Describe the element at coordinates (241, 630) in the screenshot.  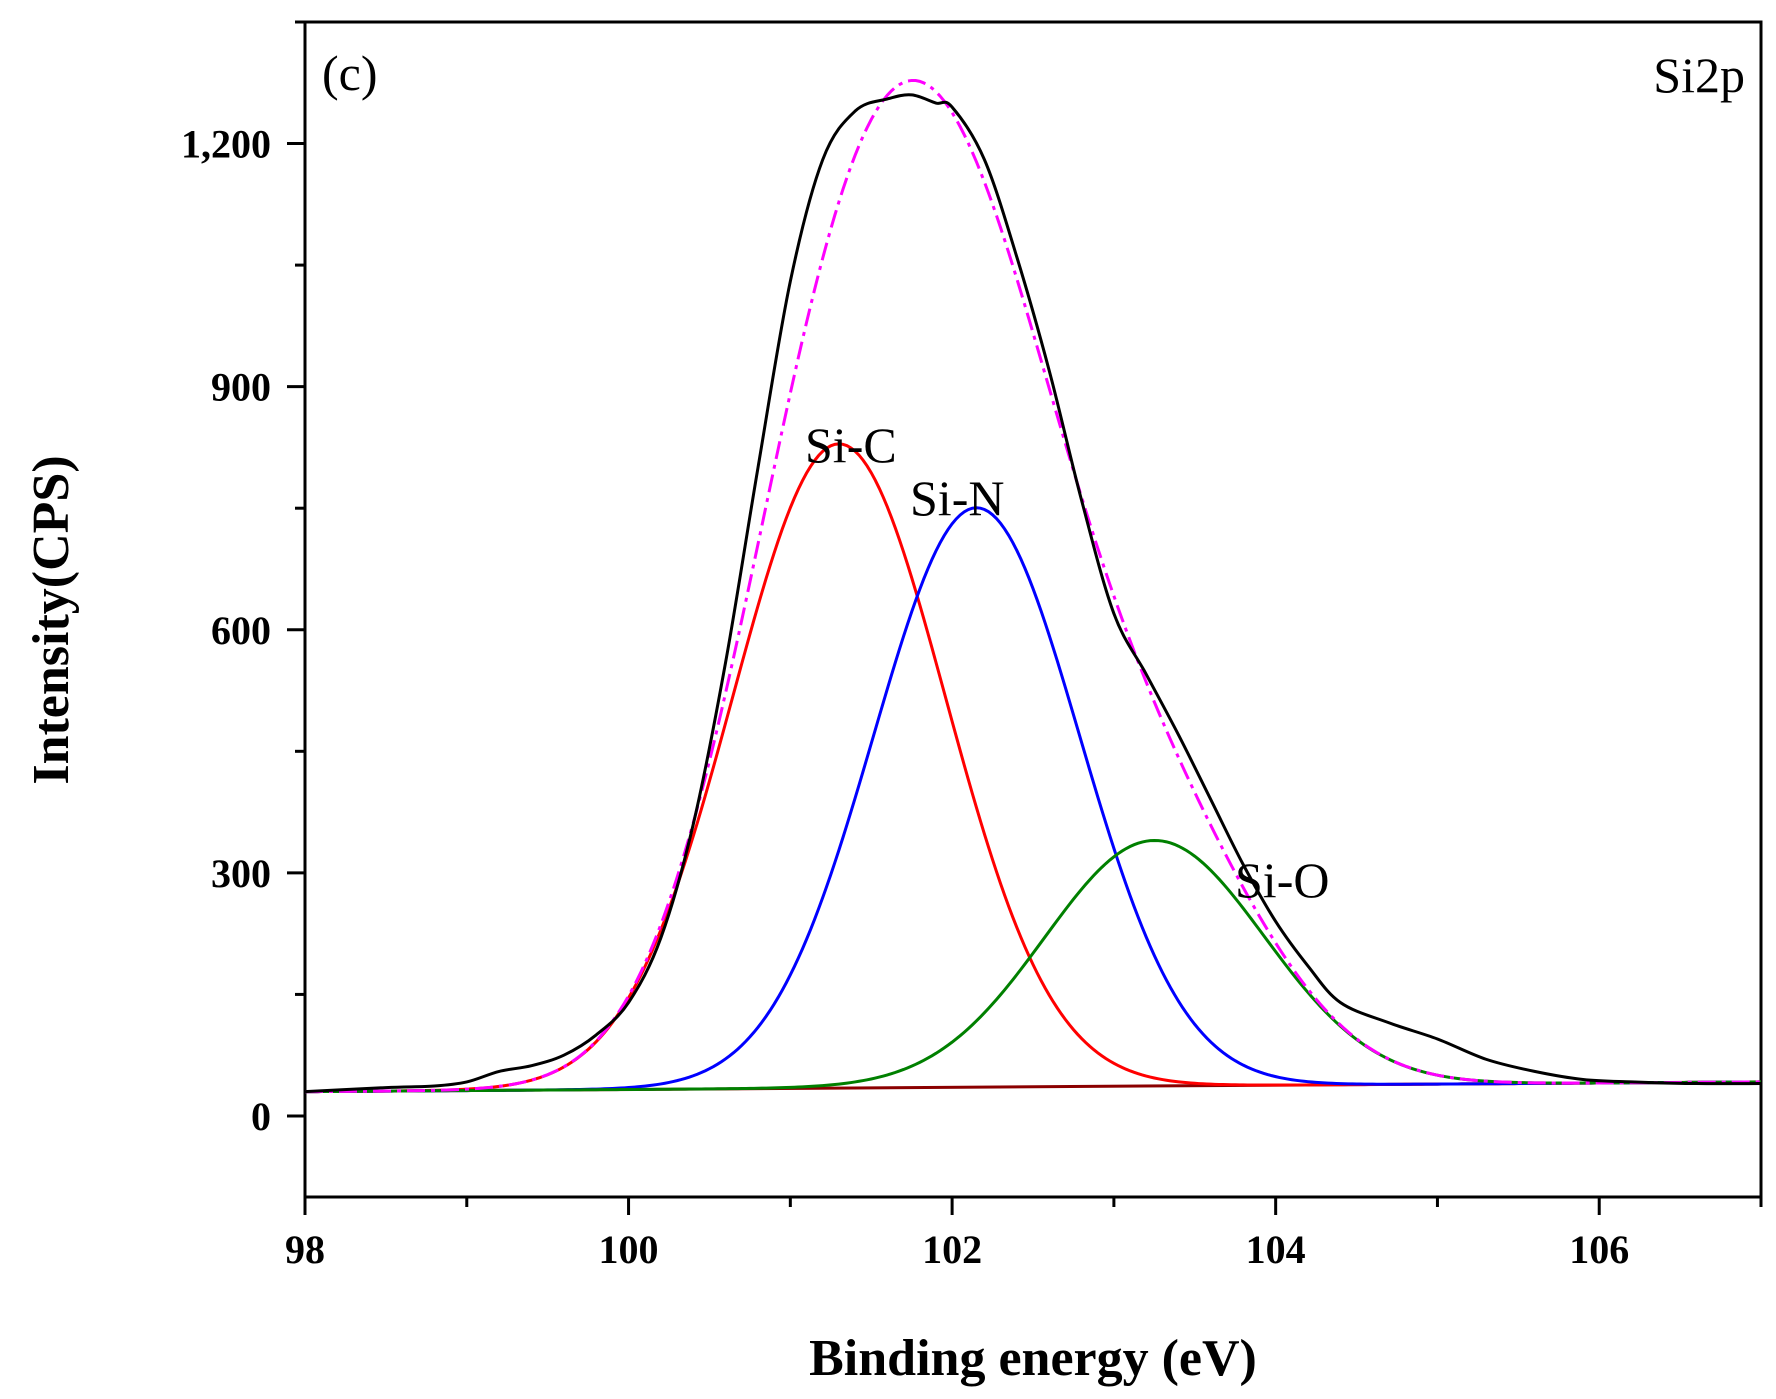
I see `y-tick-label: 600` at that location.